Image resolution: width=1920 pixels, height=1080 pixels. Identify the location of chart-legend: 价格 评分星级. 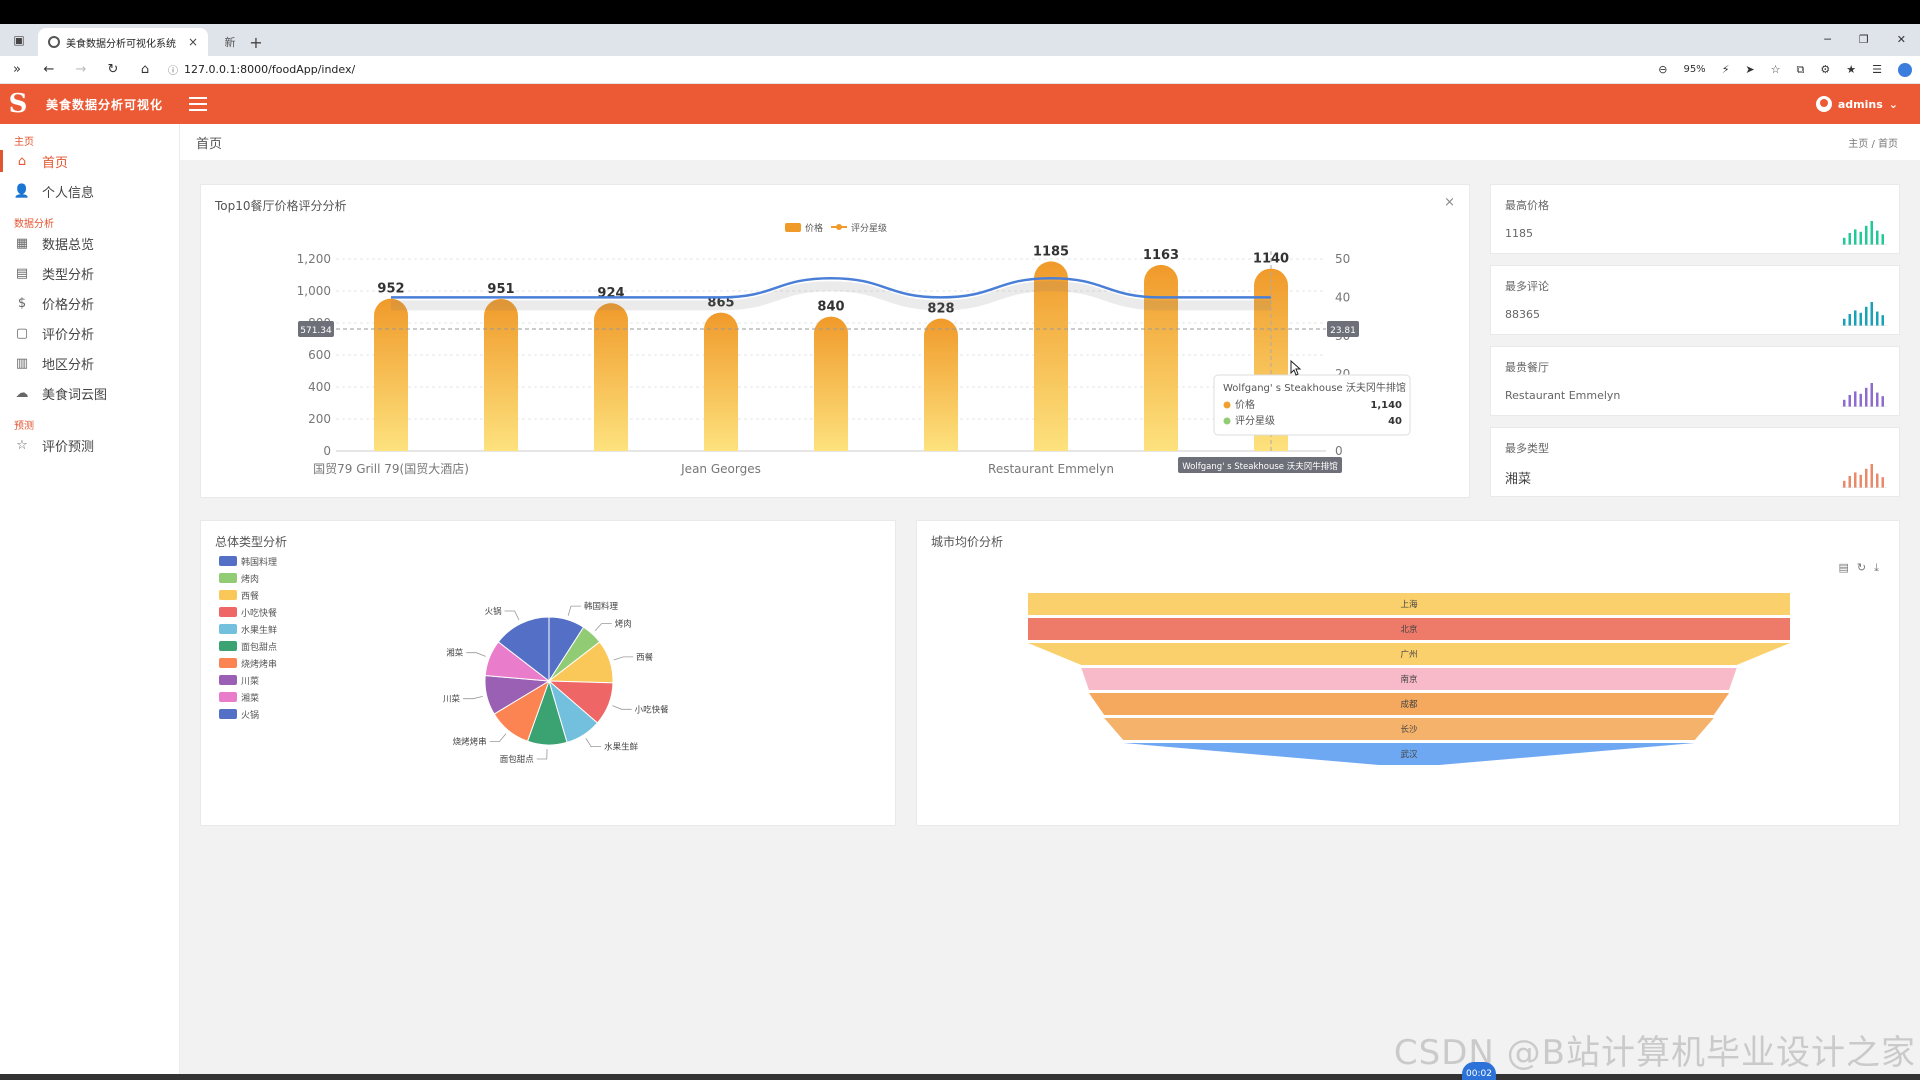
(836, 228).